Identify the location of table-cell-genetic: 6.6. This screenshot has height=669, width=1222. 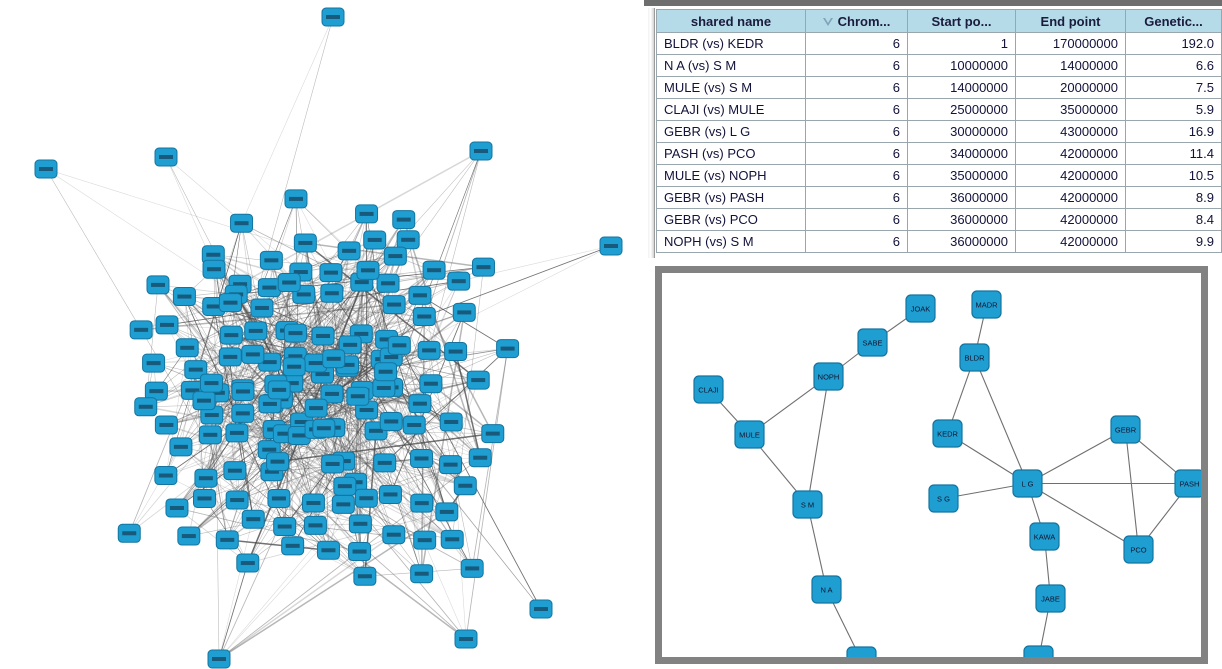
(1174, 66).